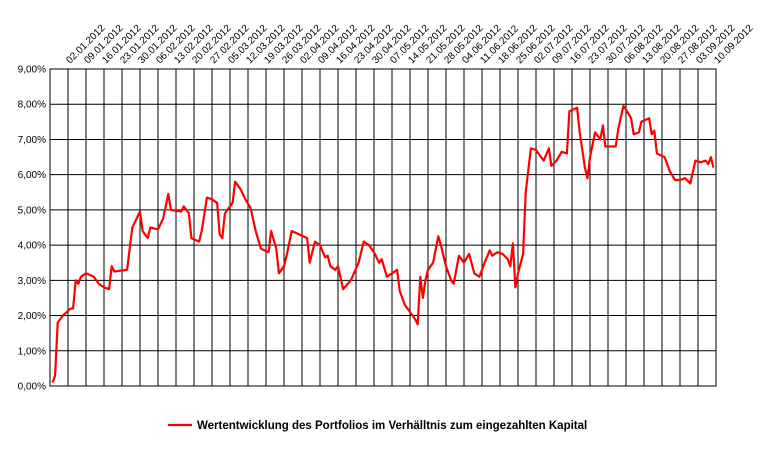 The width and height of the screenshot is (770, 449). Describe the element at coordinates (32, 351) in the screenshot. I see `y-tick-label: 1,00%` at that location.